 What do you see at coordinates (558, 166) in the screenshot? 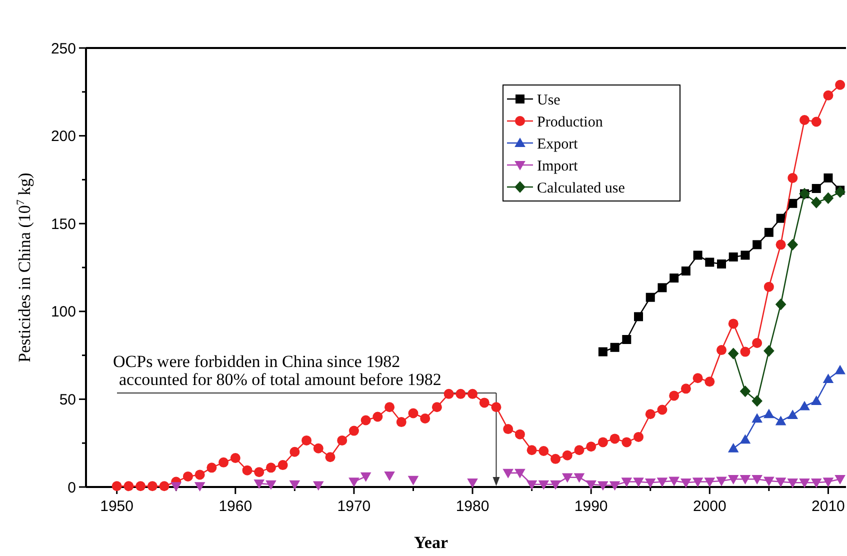
I see `legend-label: Import` at bounding box center [558, 166].